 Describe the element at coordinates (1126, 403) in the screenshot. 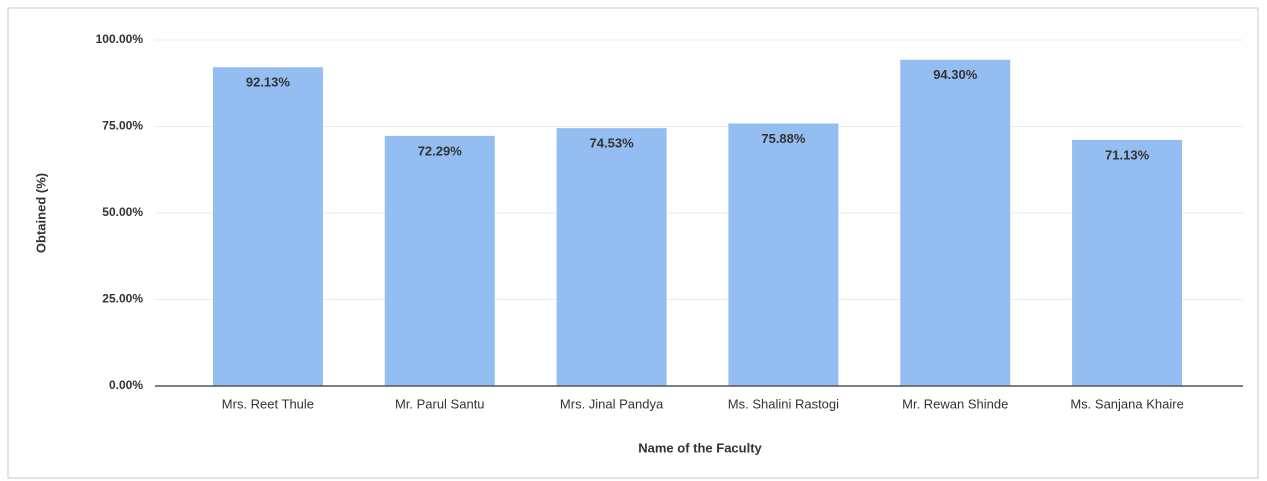

I see `x-tick-label: Ms. Sanjana Khaire` at that location.